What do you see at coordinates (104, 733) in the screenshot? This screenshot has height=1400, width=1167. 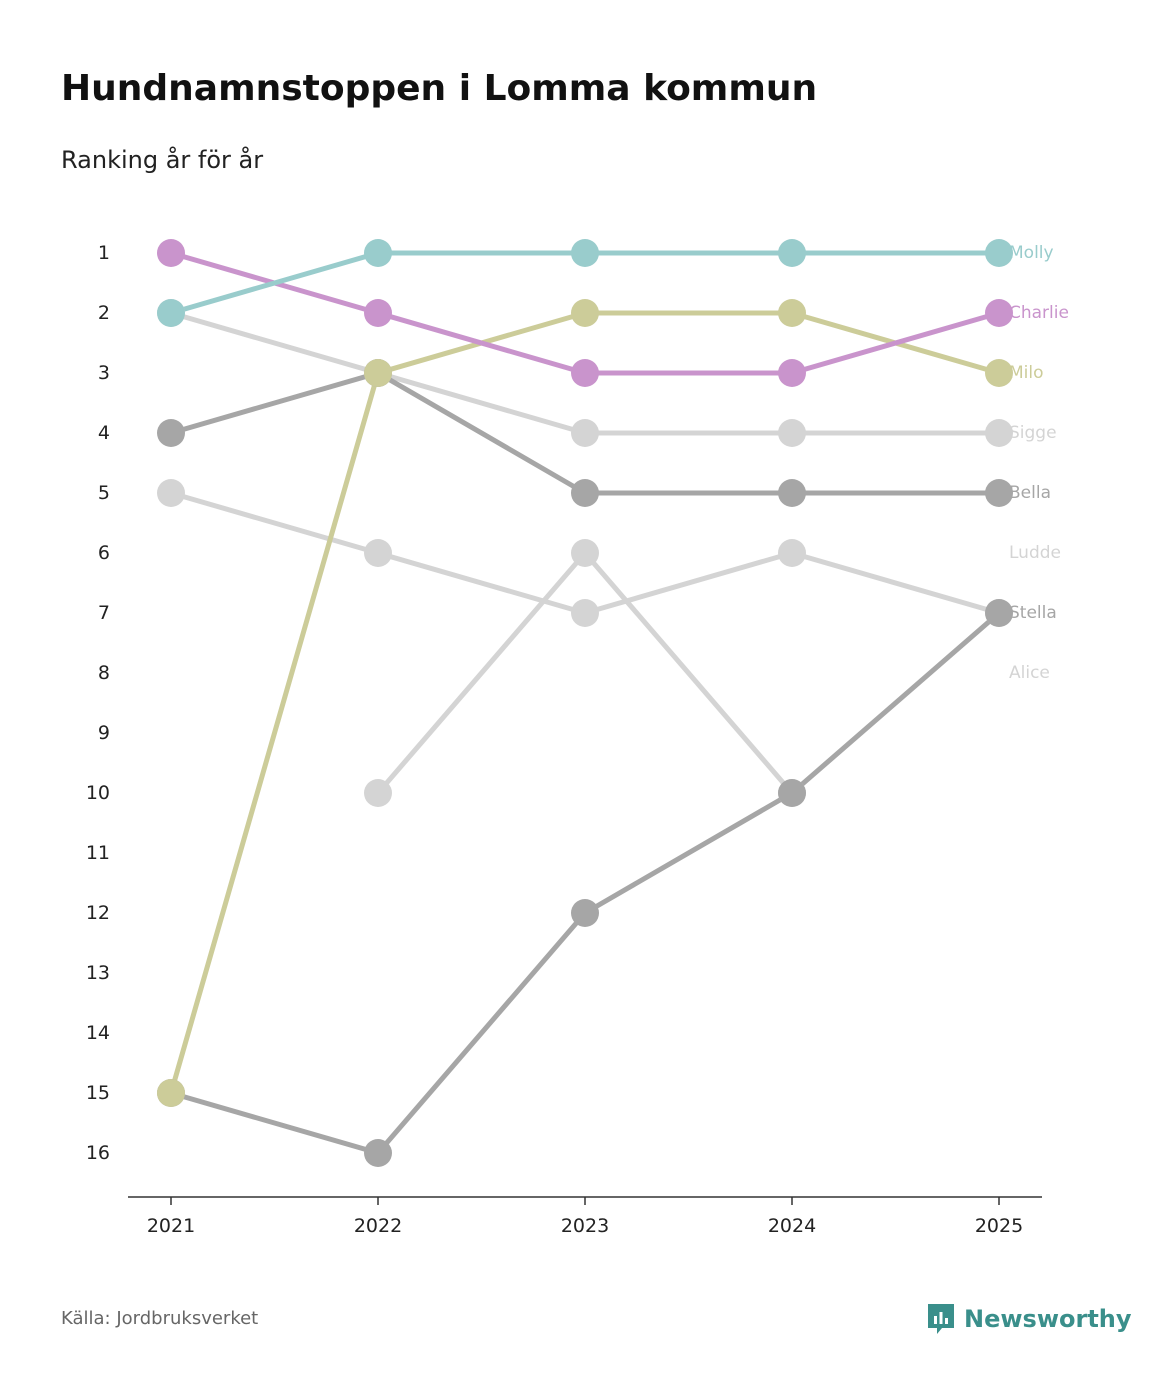 I see `y-tick-label-9: 9` at bounding box center [104, 733].